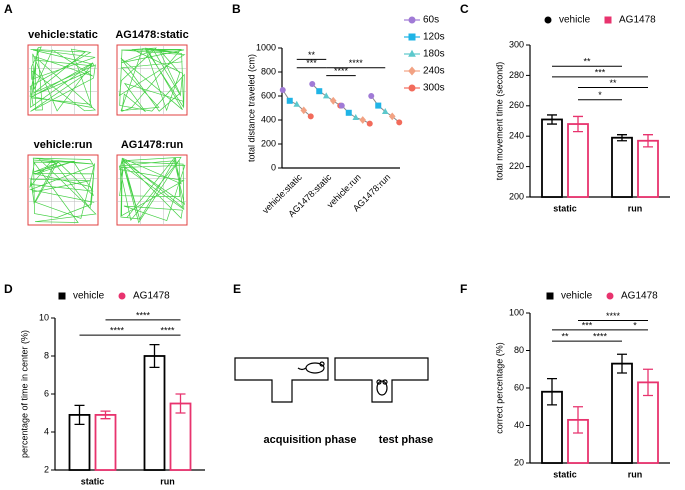  What do you see at coordinates (151, 35) in the screenshot?
I see `image-label: AG1478:static` at bounding box center [151, 35].